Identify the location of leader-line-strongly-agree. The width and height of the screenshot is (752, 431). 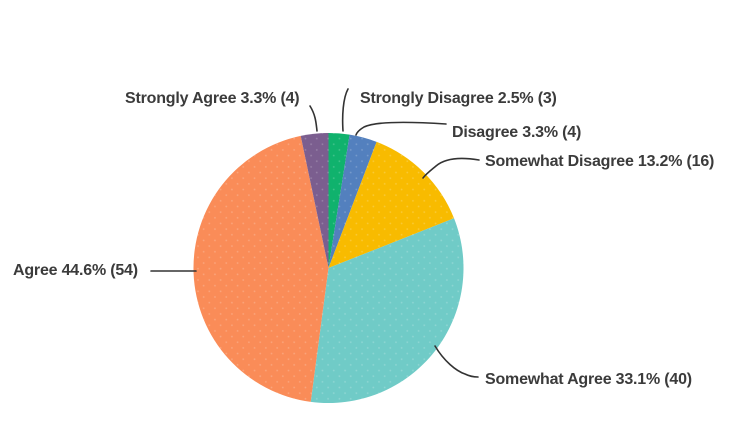
(313, 118).